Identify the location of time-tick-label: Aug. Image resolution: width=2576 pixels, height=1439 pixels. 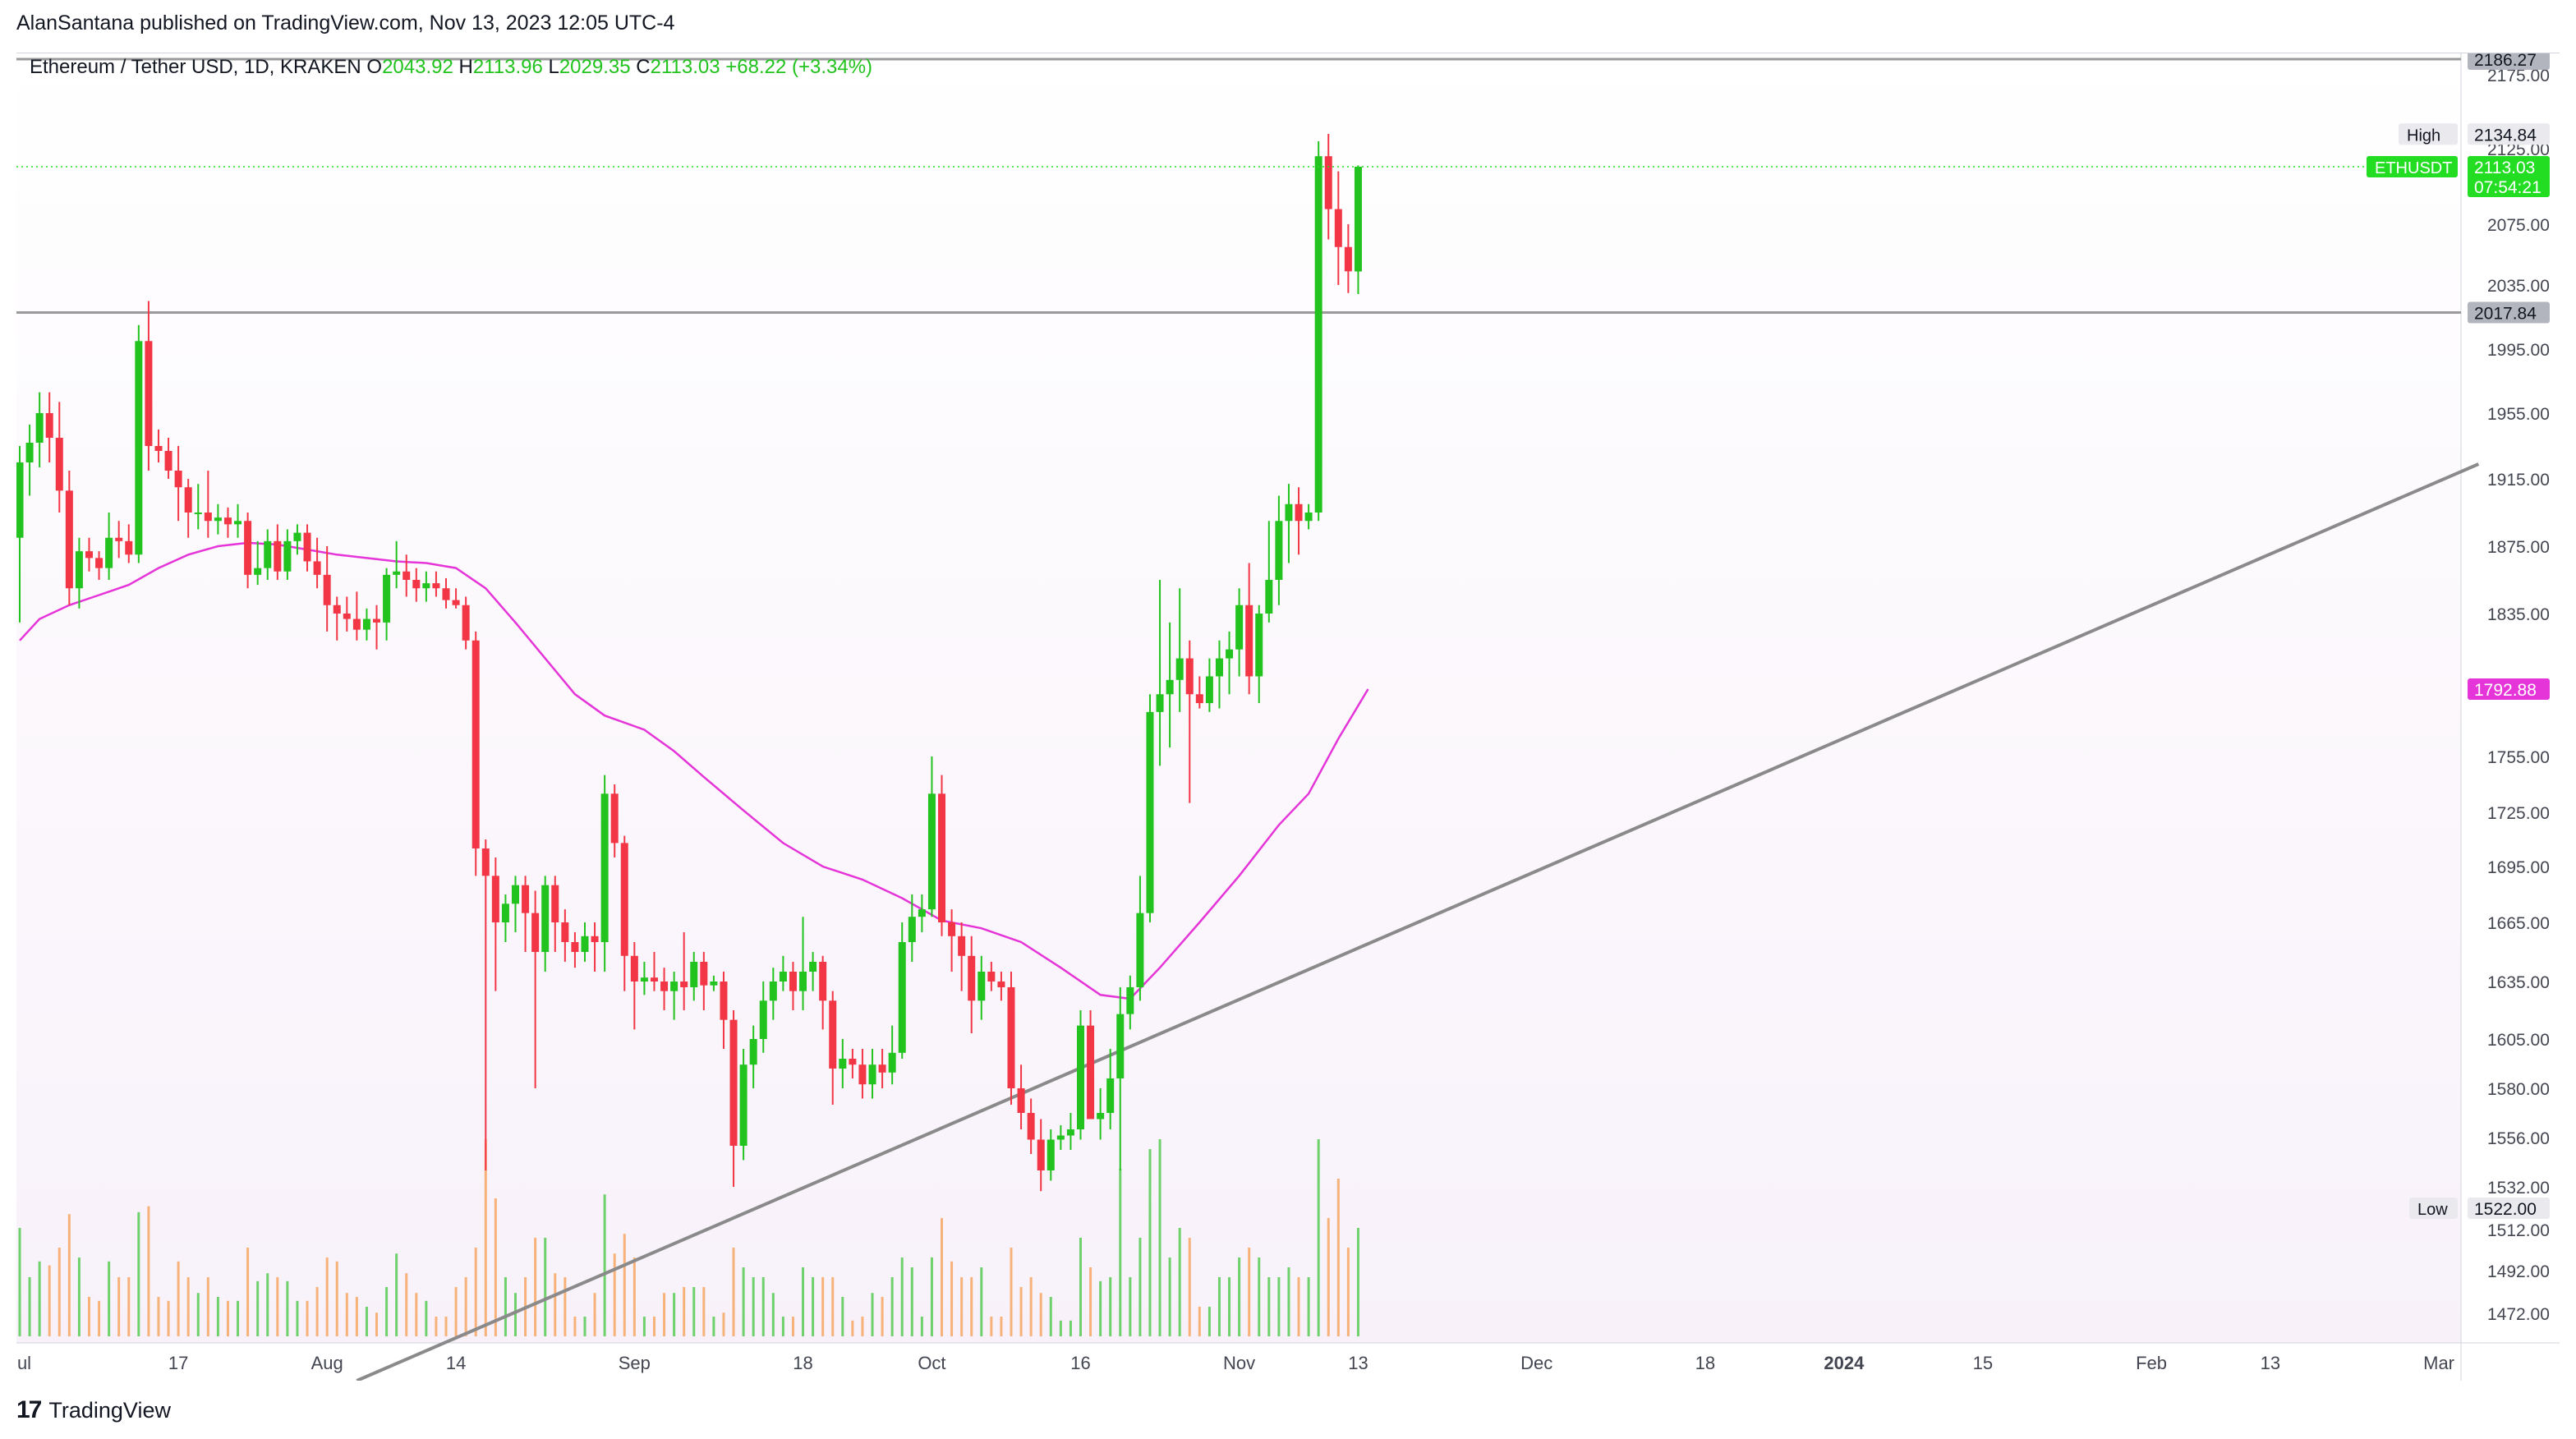
(327, 1363).